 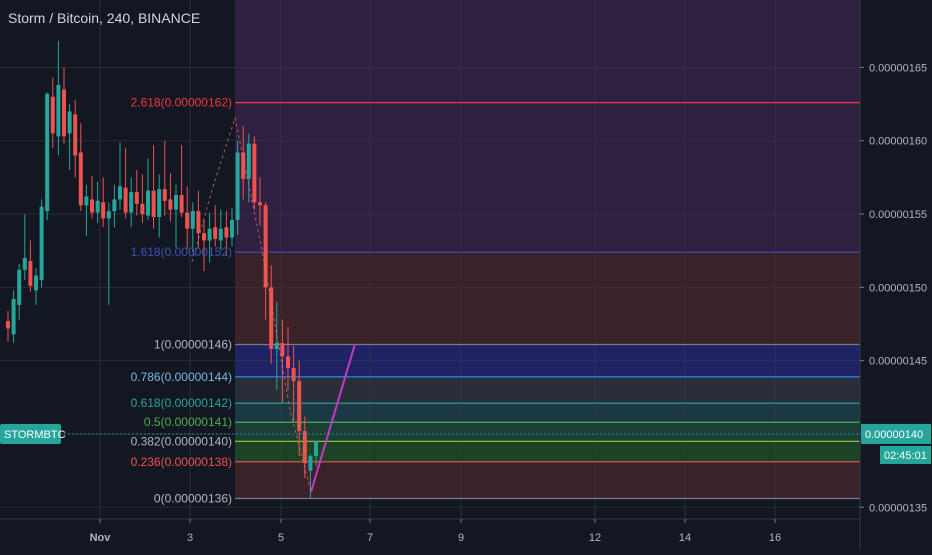 I want to click on price-tags: STORMBTC 0.00000140 02:45:01, so click(x=465, y=443).